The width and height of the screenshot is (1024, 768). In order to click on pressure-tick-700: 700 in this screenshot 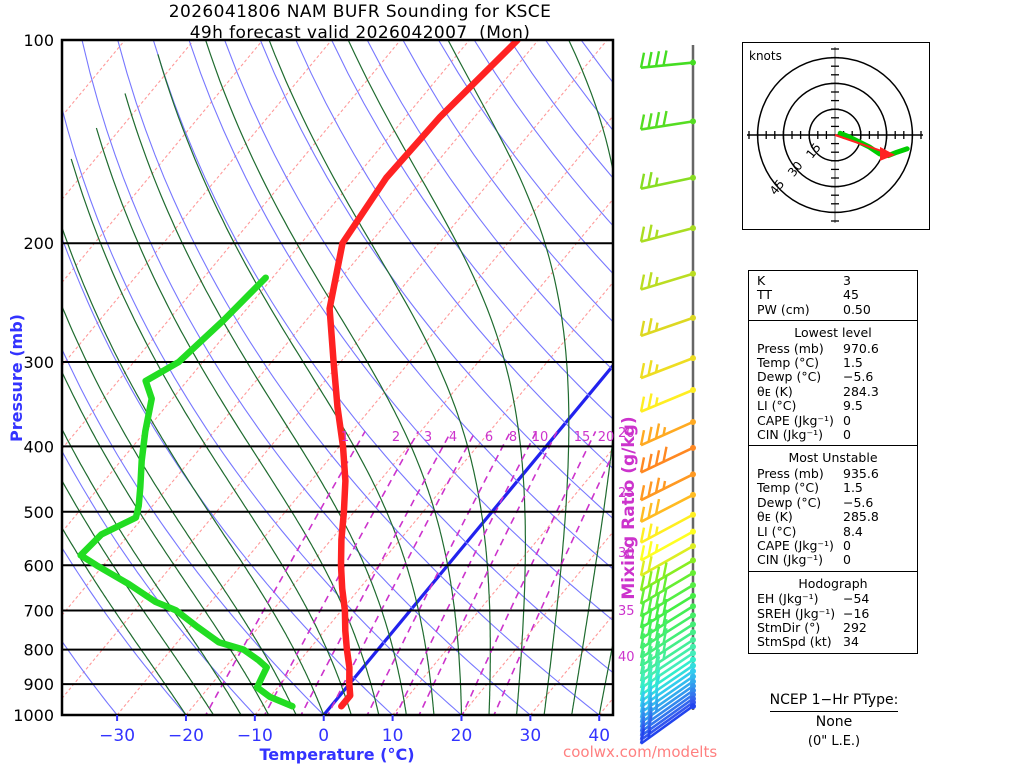, I will do `click(38, 610)`.